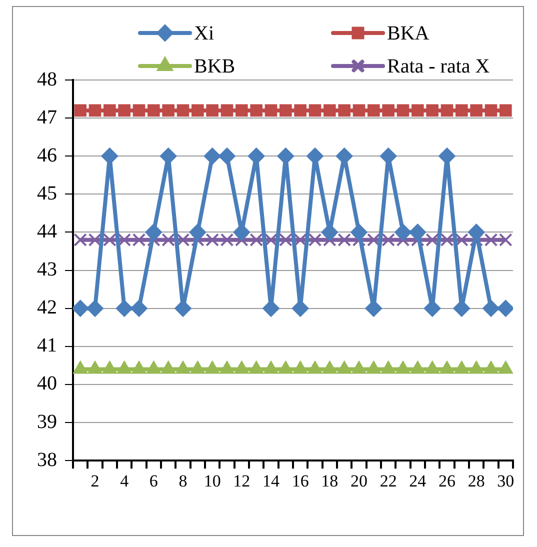 Image resolution: width=537 pixels, height=547 pixels. I want to click on y-tick-label: 42, so click(47, 307).